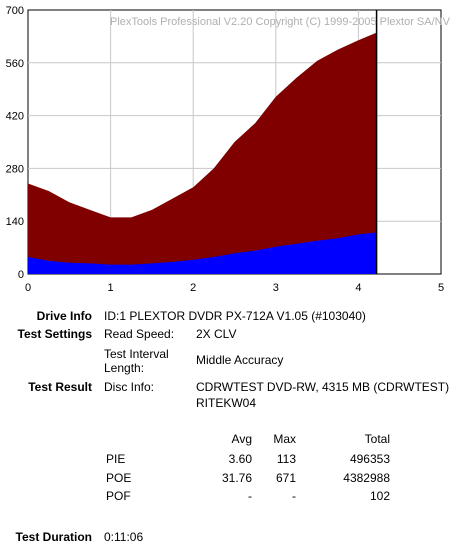 The image size is (452, 546). What do you see at coordinates (286, 459) in the screenshot?
I see `stats-row-pie-max: 113` at bounding box center [286, 459].